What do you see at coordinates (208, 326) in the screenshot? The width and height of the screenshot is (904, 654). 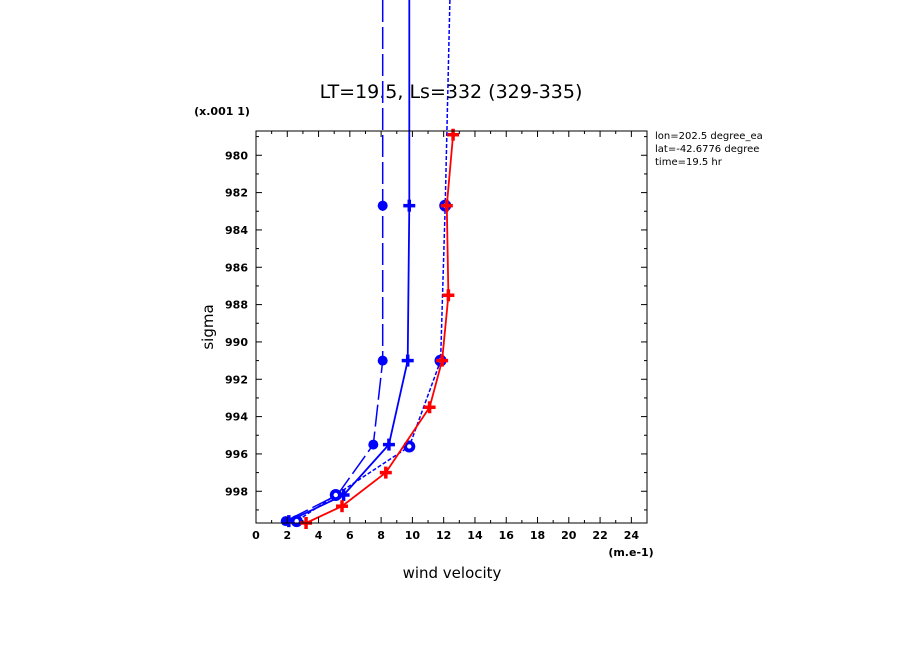 I see `y-axis-label: sigma` at bounding box center [208, 326].